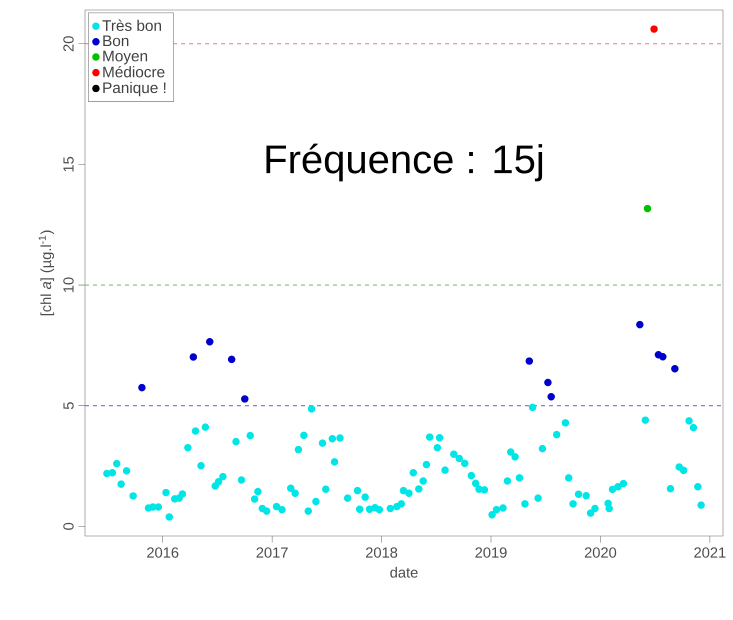  What do you see at coordinates (115, 41) in the screenshot?
I see `legend-label: Bon` at bounding box center [115, 41].